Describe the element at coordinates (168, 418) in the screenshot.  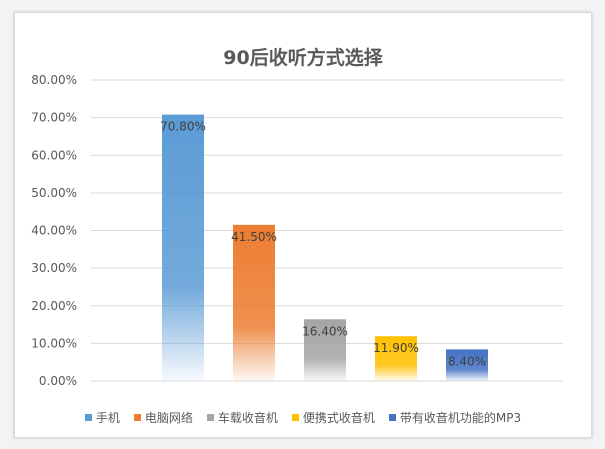
I see `legend-label: 电脑网络` at that location.